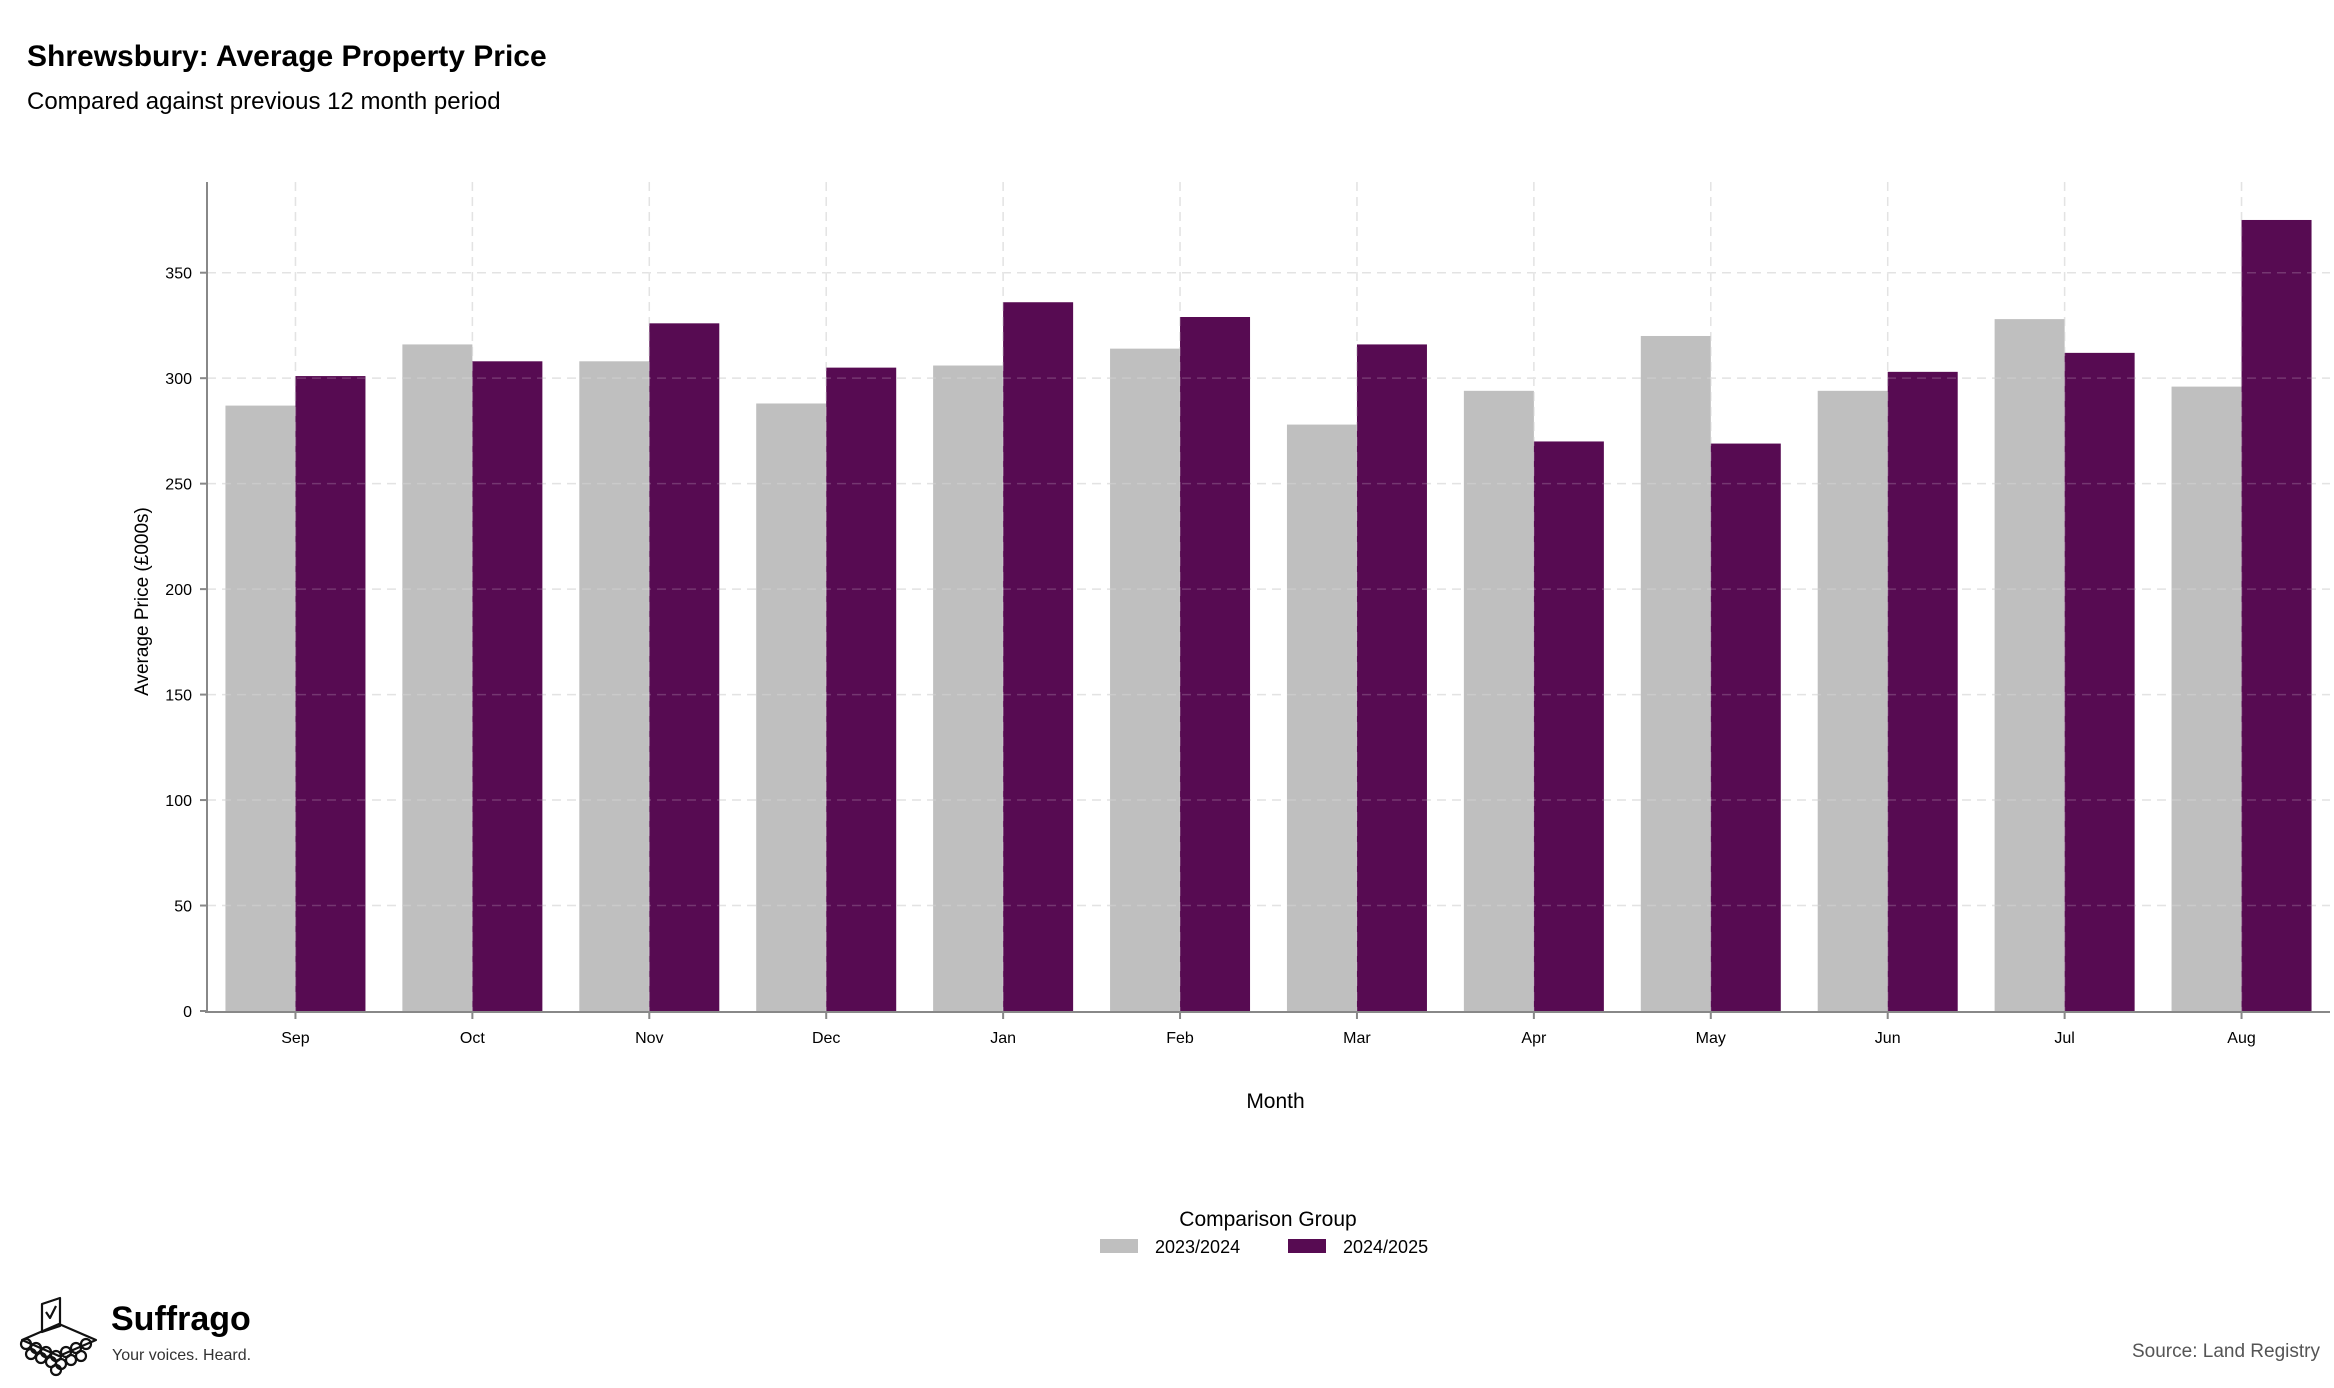  What do you see at coordinates (1745, 727) in the screenshot?
I see `bar-2024-2025-may` at bounding box center [1745, 727].